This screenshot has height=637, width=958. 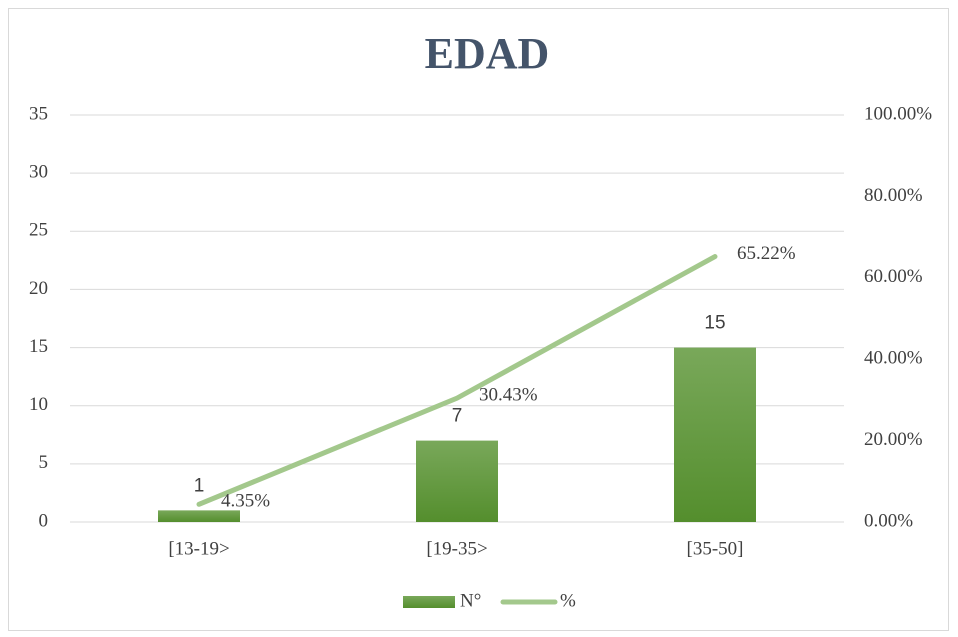 I want to click on line-value-label: 30.43%, so click(x=508, y=395).